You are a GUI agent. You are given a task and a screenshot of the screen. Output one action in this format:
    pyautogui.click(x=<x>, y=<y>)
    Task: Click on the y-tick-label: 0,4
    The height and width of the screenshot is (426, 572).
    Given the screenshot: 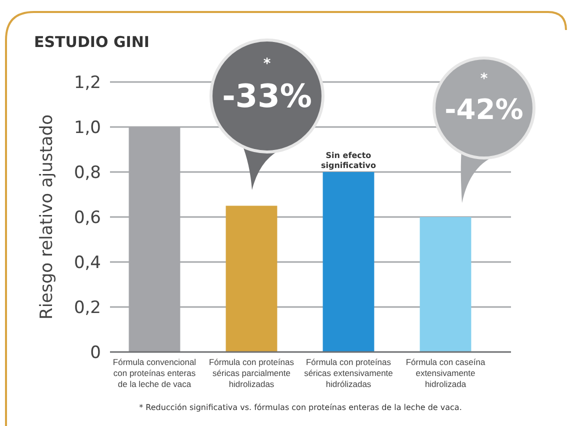 What is the action you would take?
    pyautogui.click(x=87, y=263)
    